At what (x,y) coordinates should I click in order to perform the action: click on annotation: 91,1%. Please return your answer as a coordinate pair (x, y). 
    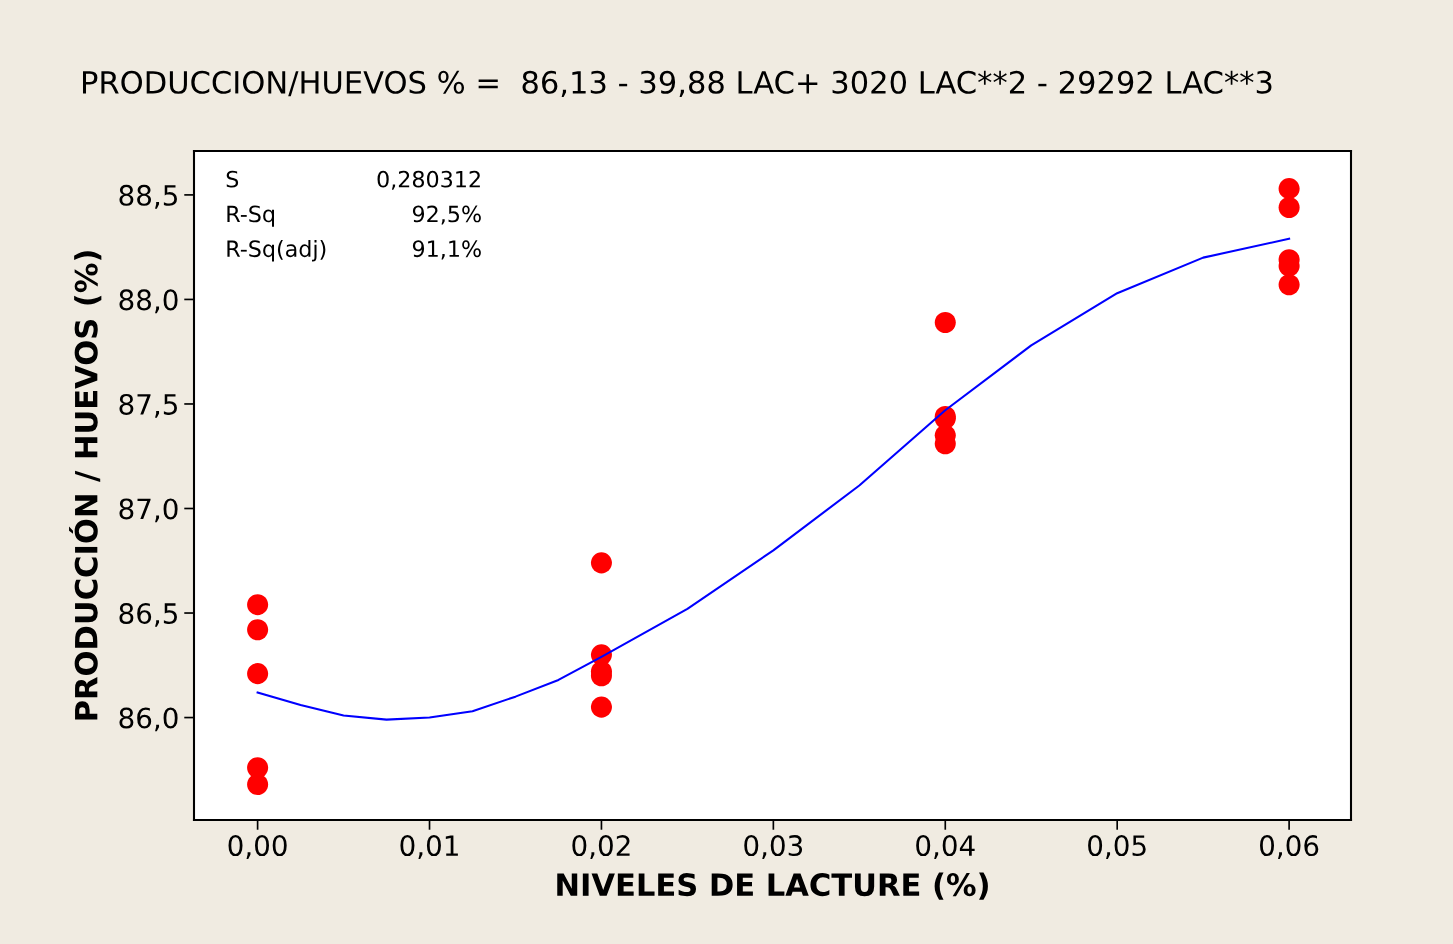
    Looking at the image, I should click on (446, 250).